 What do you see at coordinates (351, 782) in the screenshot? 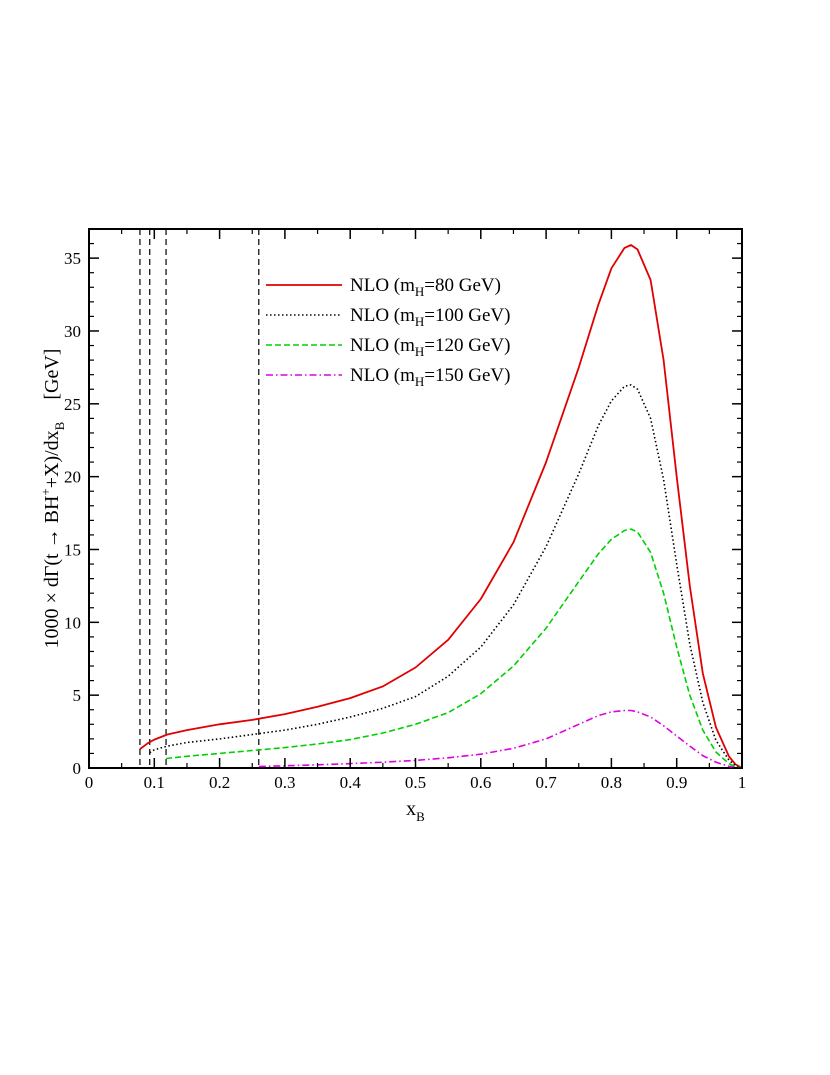
I see `x-tick-label: 0.4` at bounding box center [351, 782].